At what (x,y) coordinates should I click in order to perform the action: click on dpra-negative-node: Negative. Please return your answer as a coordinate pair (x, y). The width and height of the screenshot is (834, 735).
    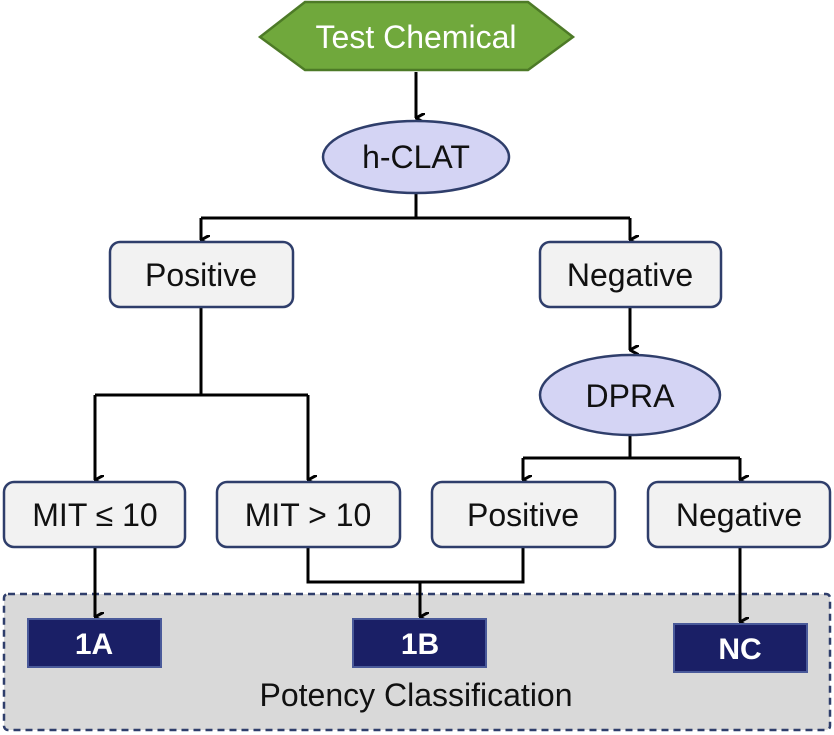
    Looking at the image, I should click on (739, 514).